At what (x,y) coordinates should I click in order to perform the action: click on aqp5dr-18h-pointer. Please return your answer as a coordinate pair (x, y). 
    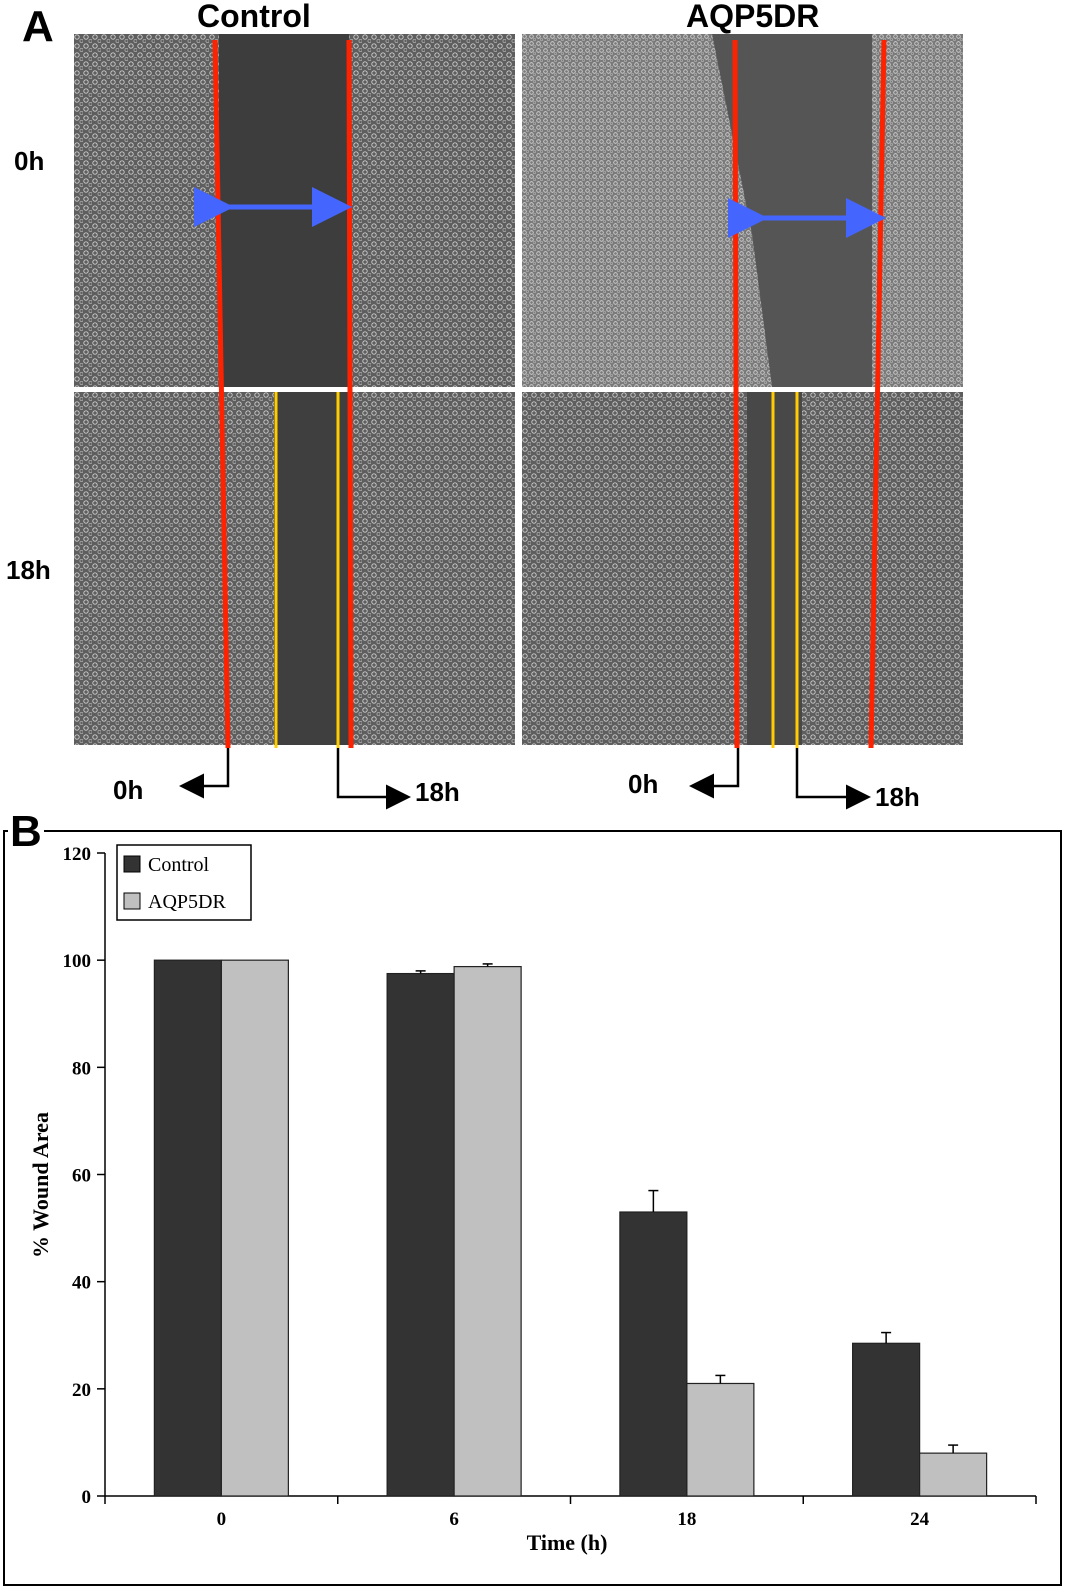
    Looking at the image, I should click on (833, 779).